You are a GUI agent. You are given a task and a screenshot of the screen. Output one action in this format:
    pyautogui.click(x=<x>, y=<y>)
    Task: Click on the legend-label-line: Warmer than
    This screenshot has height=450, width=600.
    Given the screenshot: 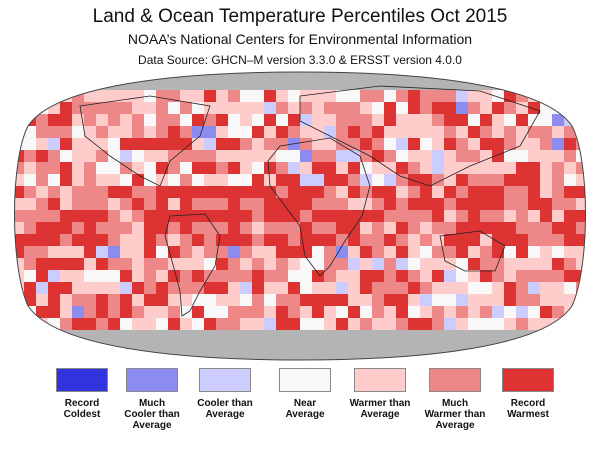 What is the action you would take?
    pyautogui.click(x=455, y=414)
    